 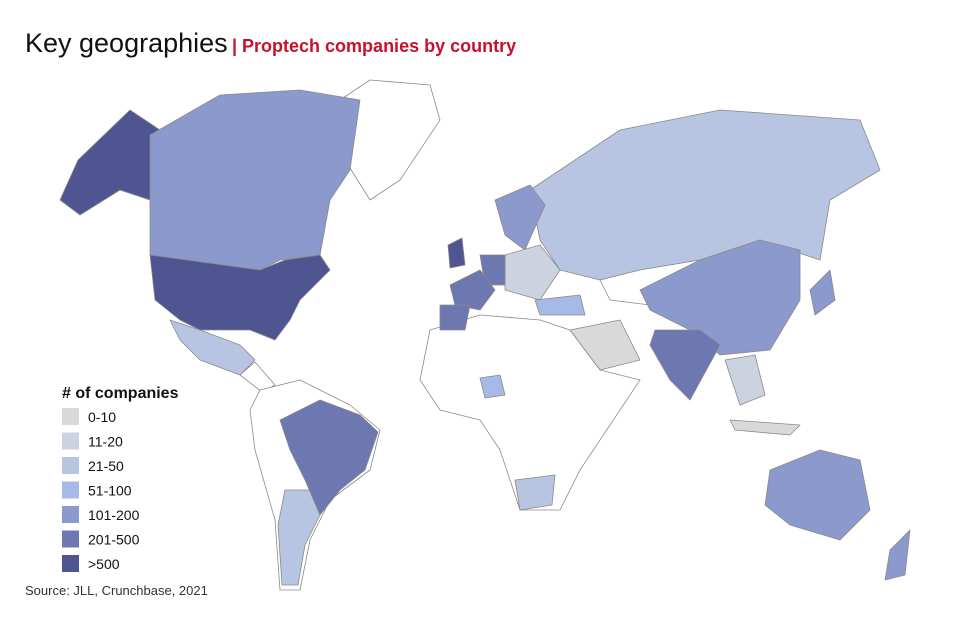 What do you see at coordinates (492, 386) in the screenshot?
I see `nigeria` at bounding box center [492, 386].